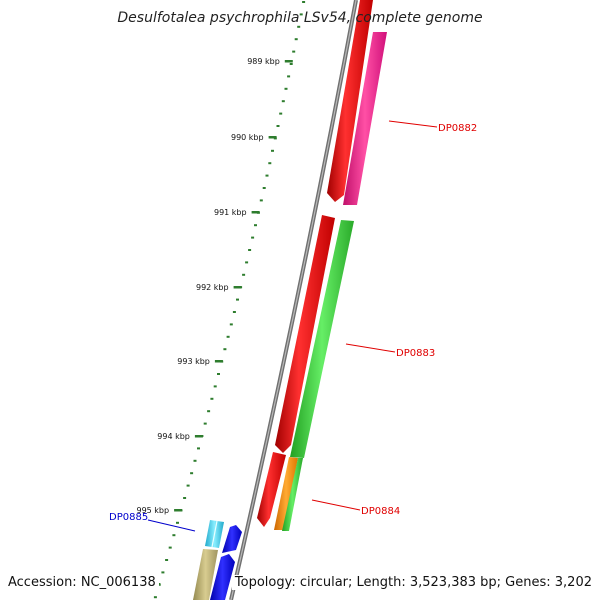  I want to click on tick-label: 990 kbp, so click(247, 137).